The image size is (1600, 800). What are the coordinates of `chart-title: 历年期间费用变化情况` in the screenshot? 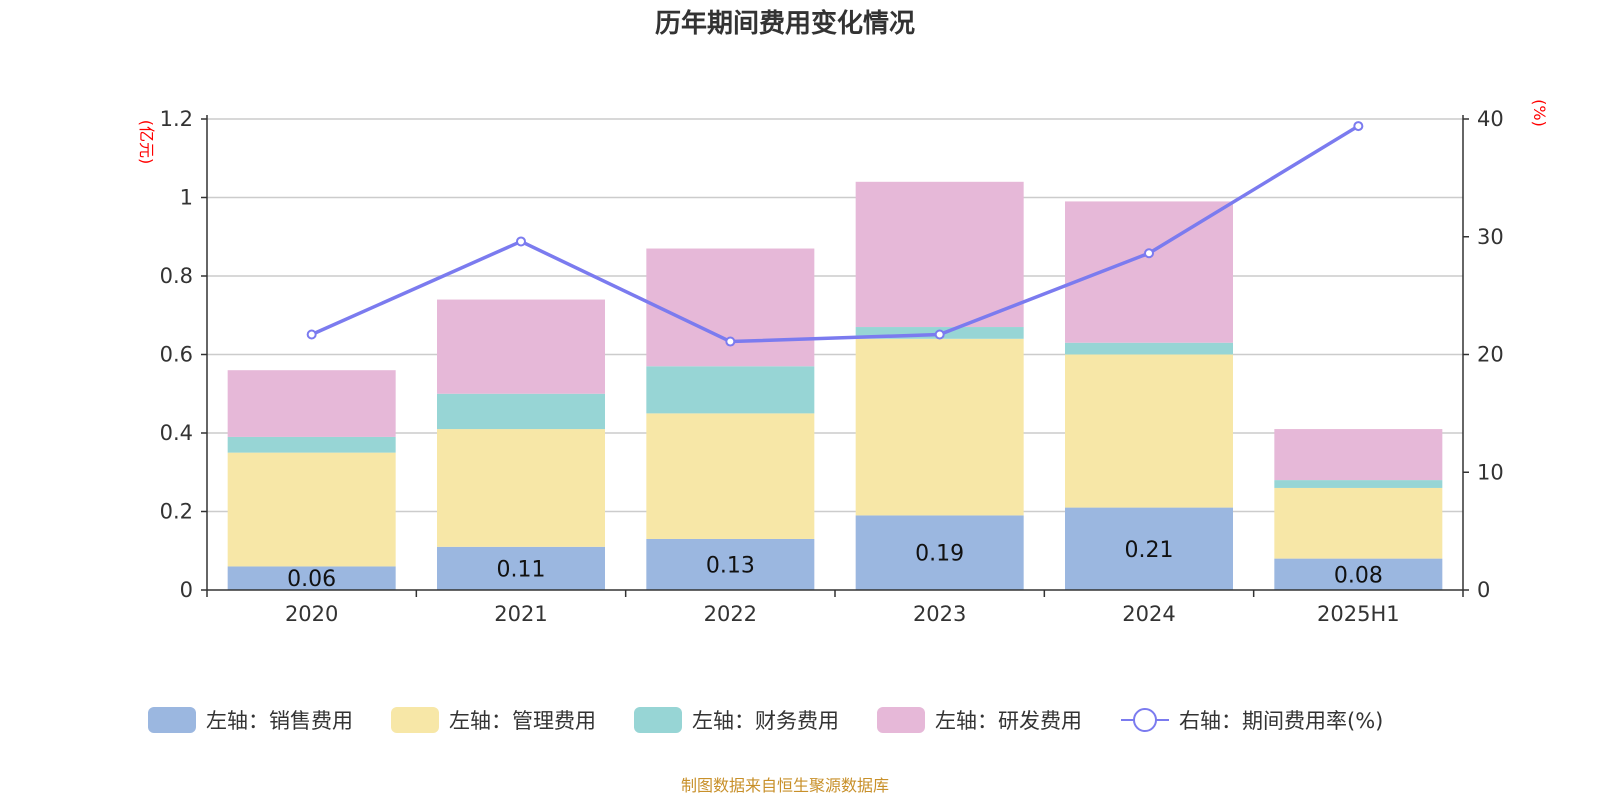 It's located at (785, 23).